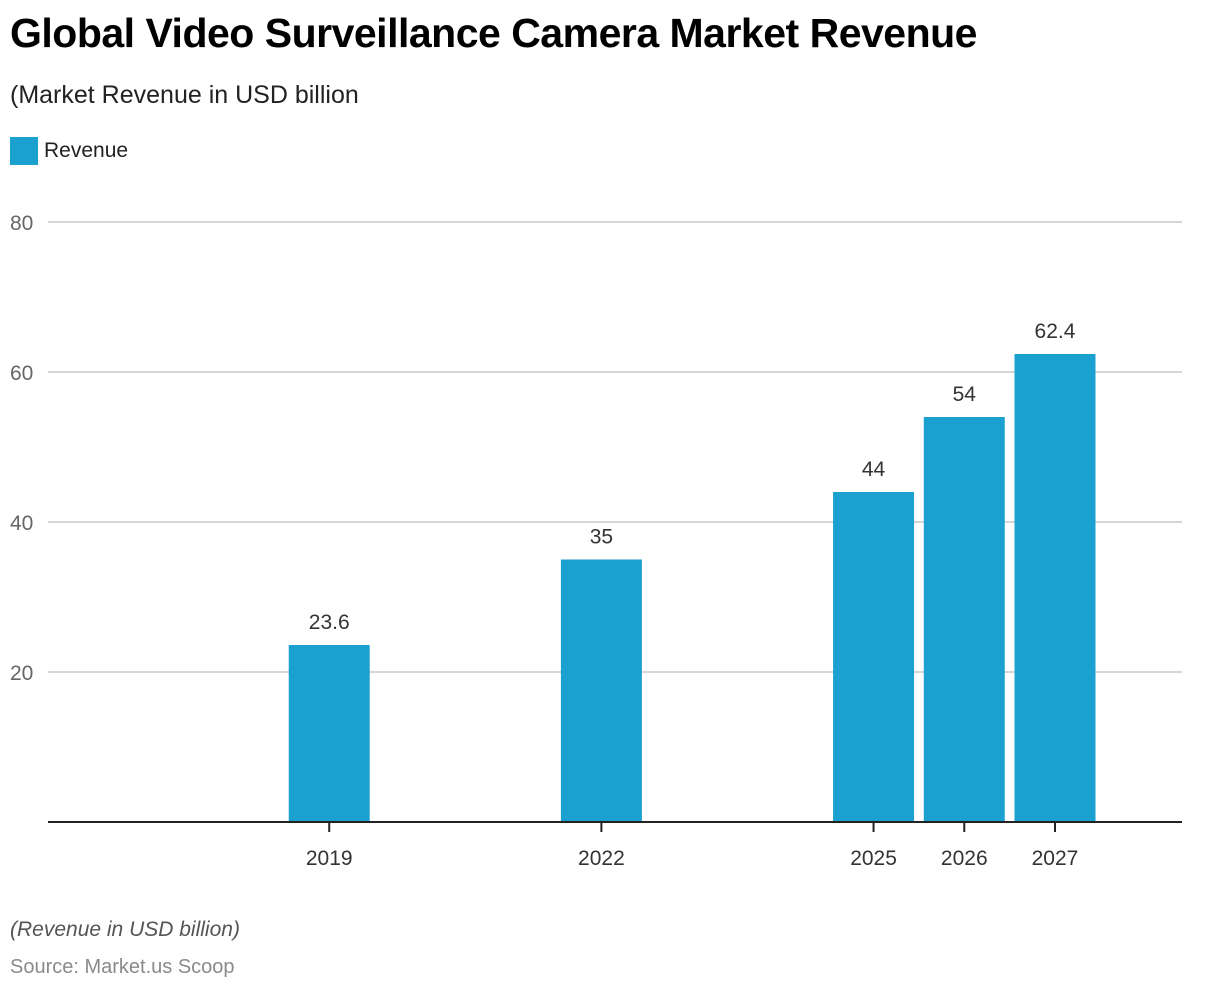 This screenshot has width=1220, height=994. What do you see at coordinates (21, 223) in the screenshot?
I see `y-tick-label-80: 80` at bounding box center [21, 223].